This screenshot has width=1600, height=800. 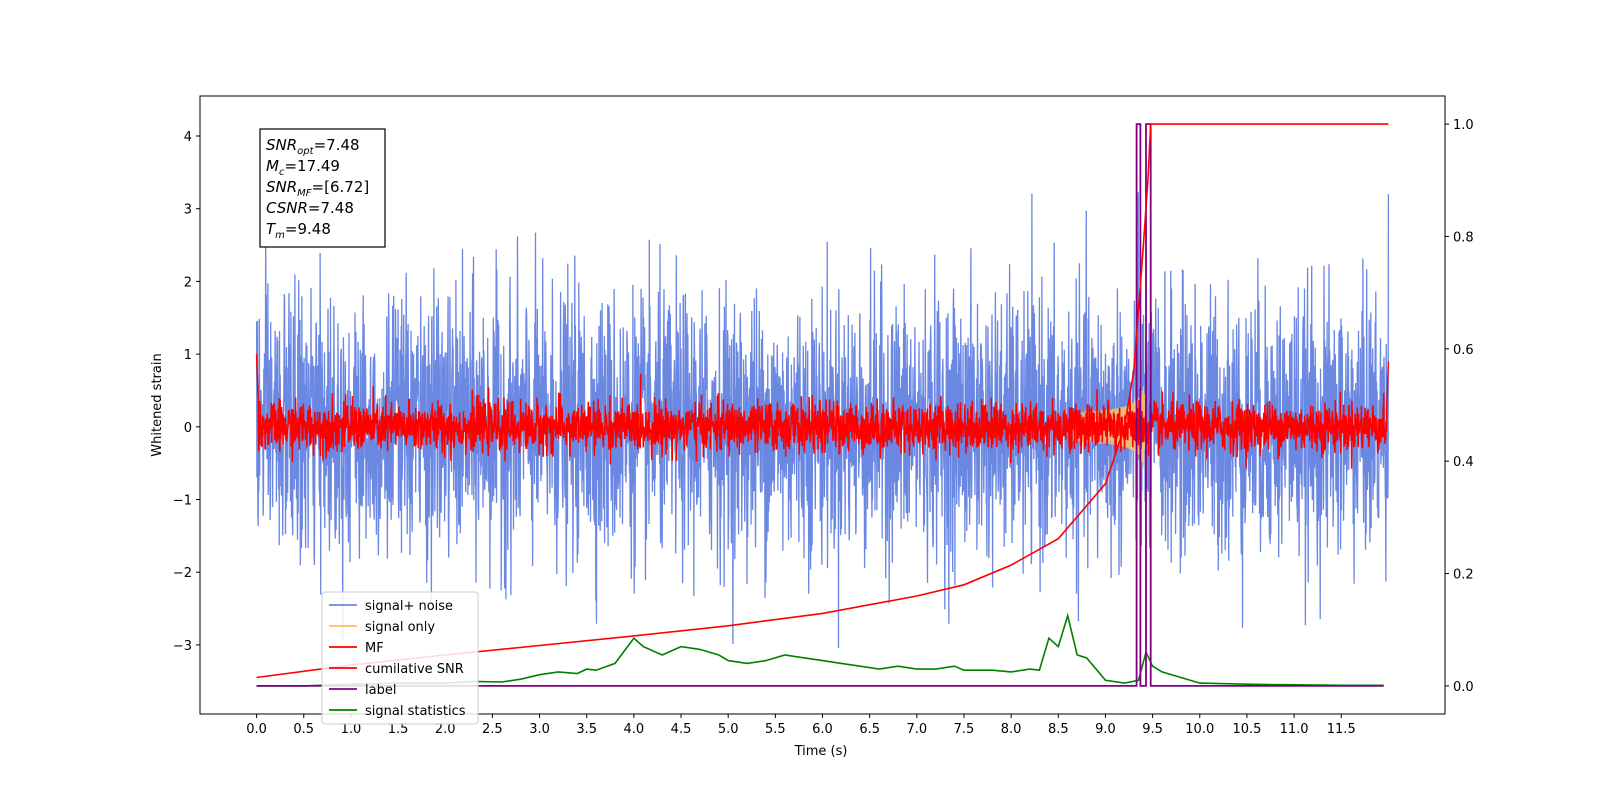 I want to click on info-line: Tm=9.48, so click(x=298, y=230).